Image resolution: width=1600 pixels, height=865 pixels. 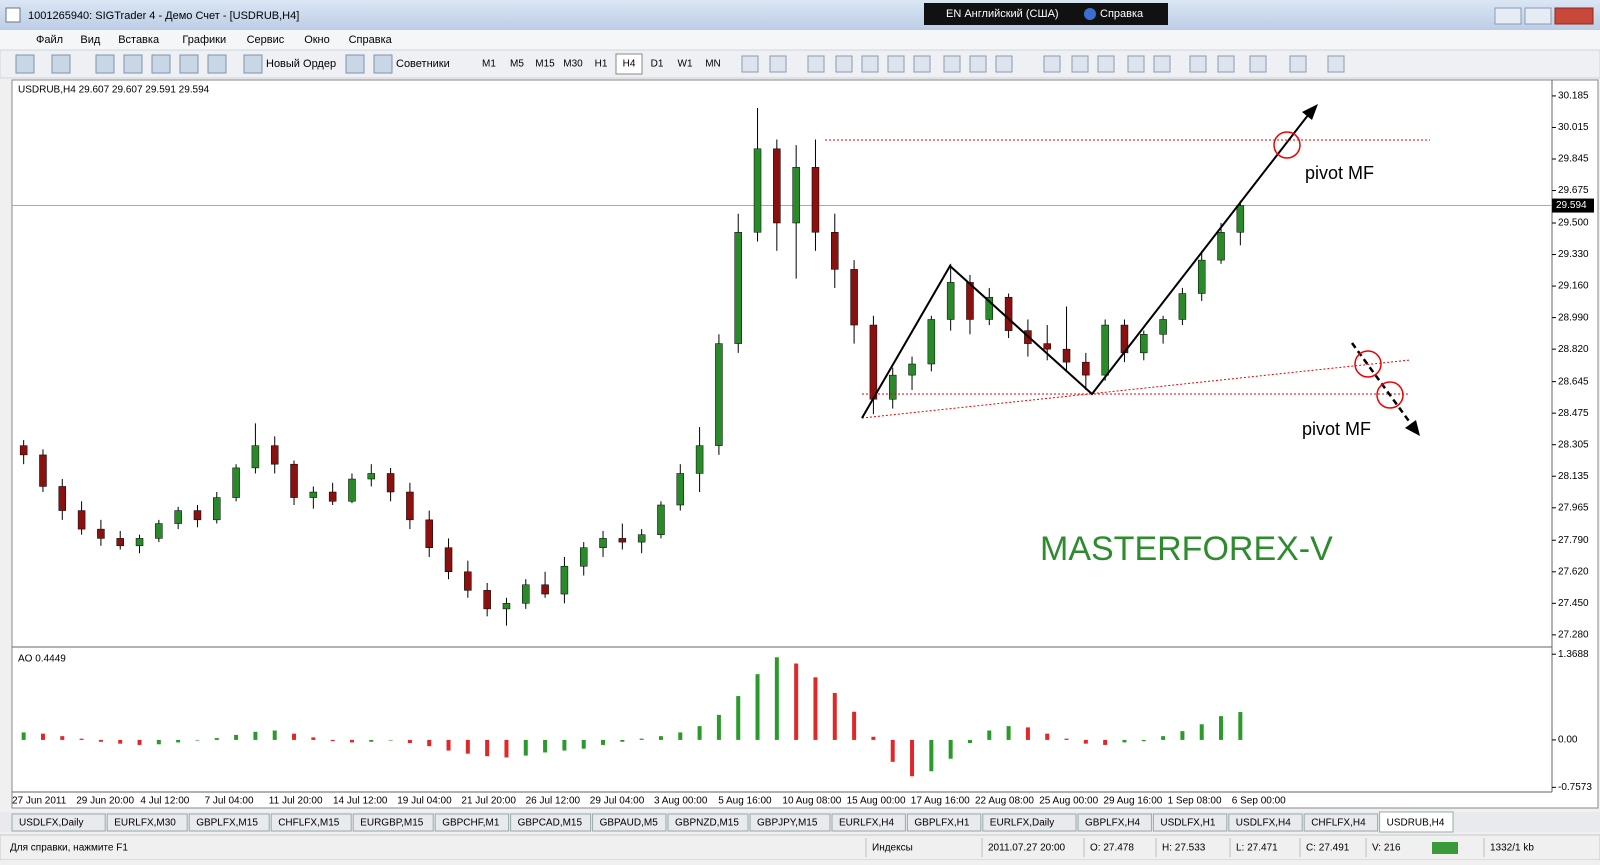 I want to click on menu-item: Справка, so click(x=371, y=40).